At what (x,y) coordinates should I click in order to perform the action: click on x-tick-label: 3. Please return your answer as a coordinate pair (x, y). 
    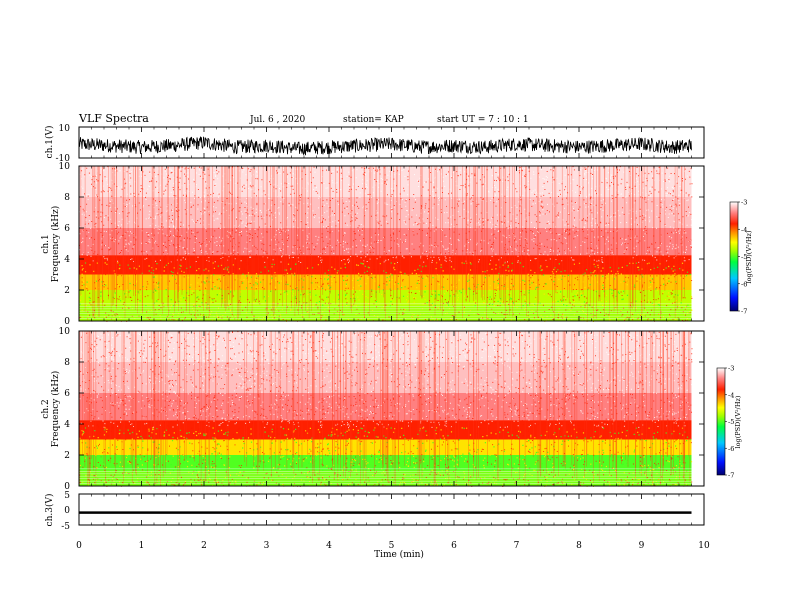
    Looking at the image, I should click on (267, 546).